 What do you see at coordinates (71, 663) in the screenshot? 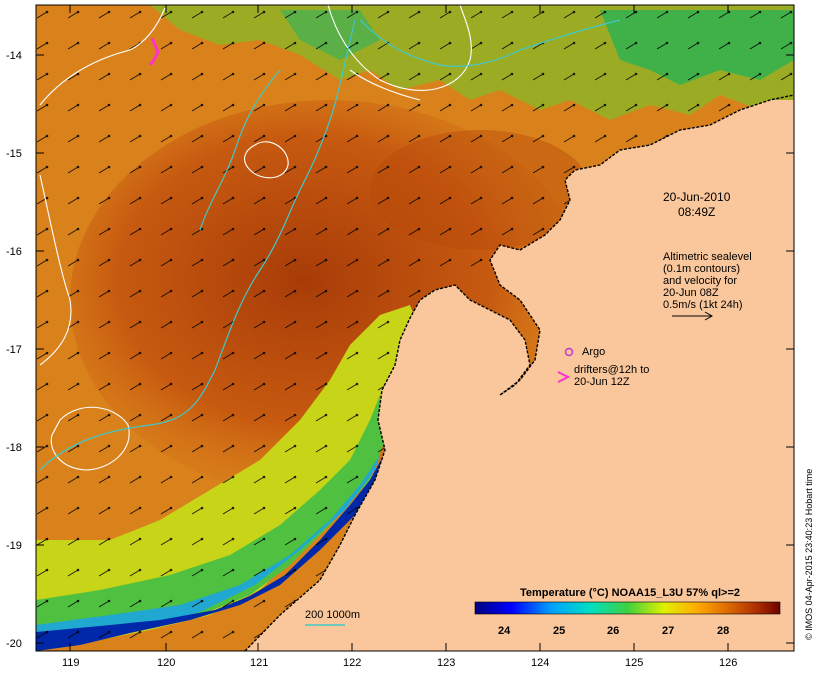
I see `lon-tick-label: 119` at bounding box center [71, 663].